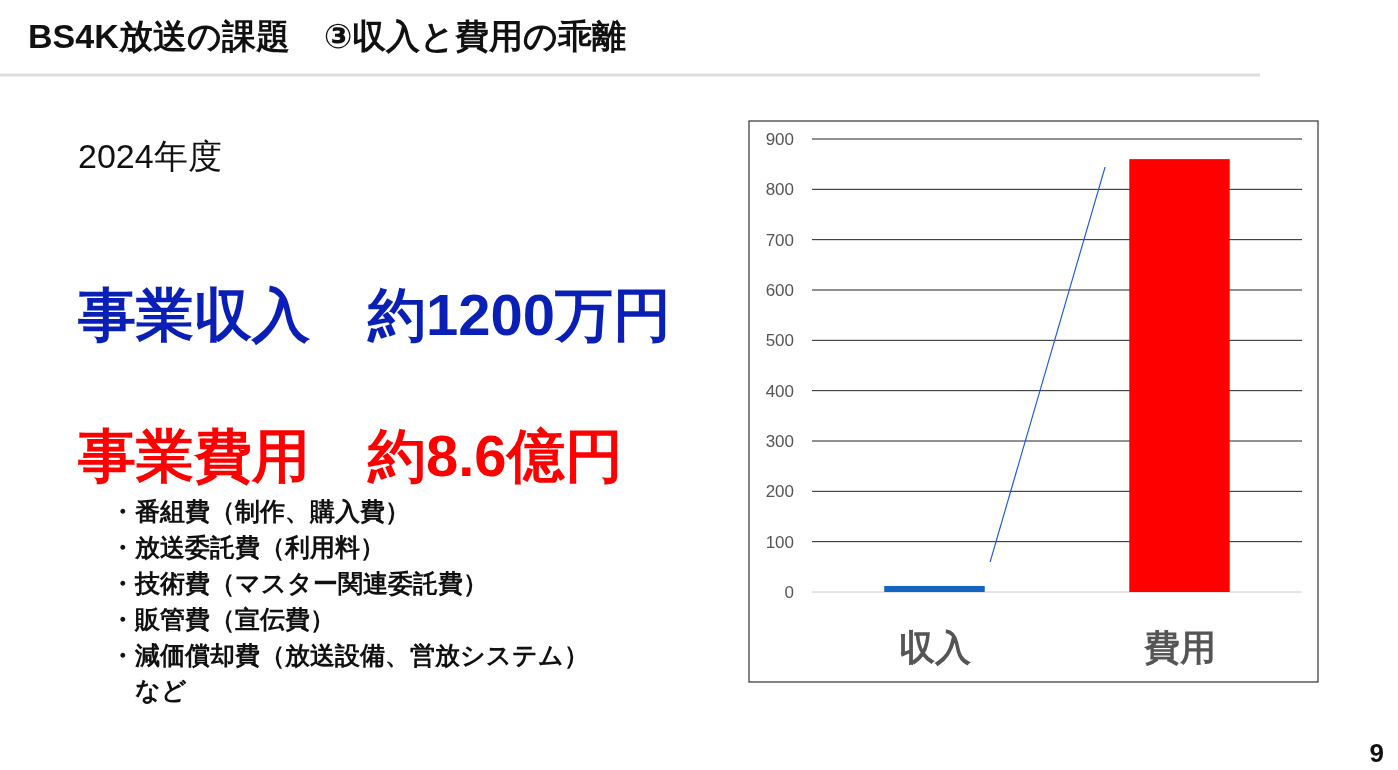 This screenshot has width=1398, height=770. Describe the element at coordinates (779, 341) in the screenshot. I see `y-tick-label: 500` at that location.